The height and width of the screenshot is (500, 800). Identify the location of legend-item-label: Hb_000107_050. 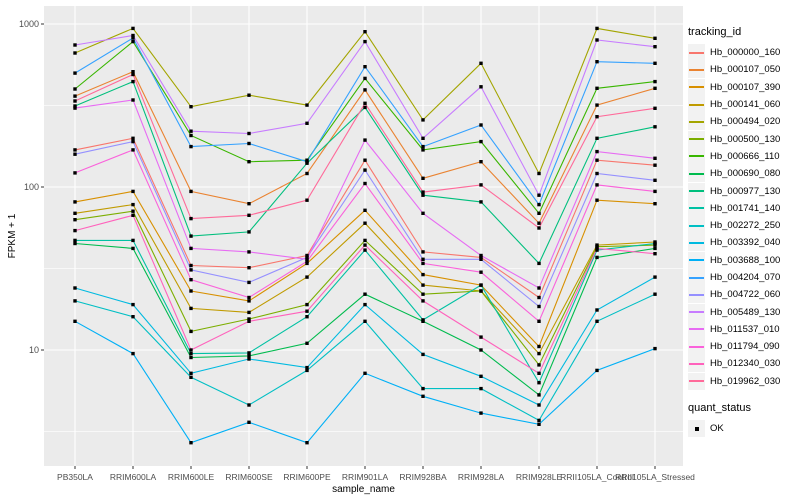
(745, 70).